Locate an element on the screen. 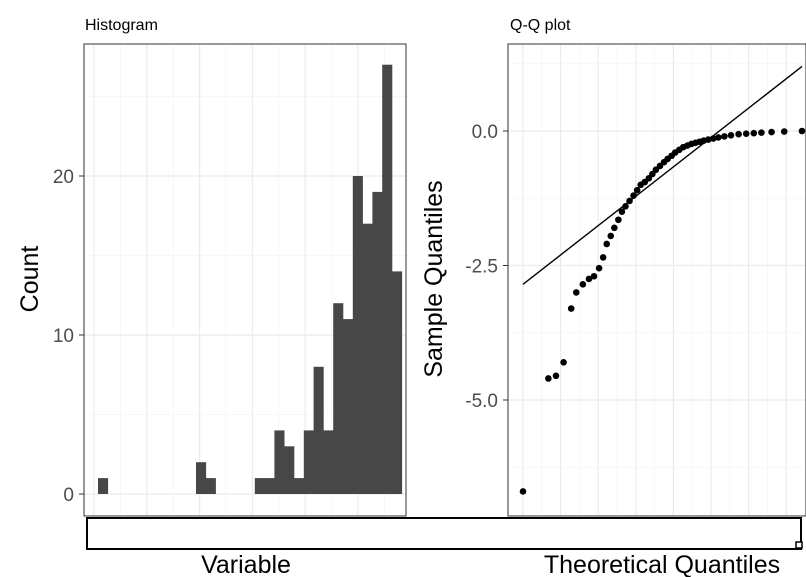 The height and width of the screenshot is (577, 806). qq-y-tick-label: 0.0 is located at coordinates (485, 132).